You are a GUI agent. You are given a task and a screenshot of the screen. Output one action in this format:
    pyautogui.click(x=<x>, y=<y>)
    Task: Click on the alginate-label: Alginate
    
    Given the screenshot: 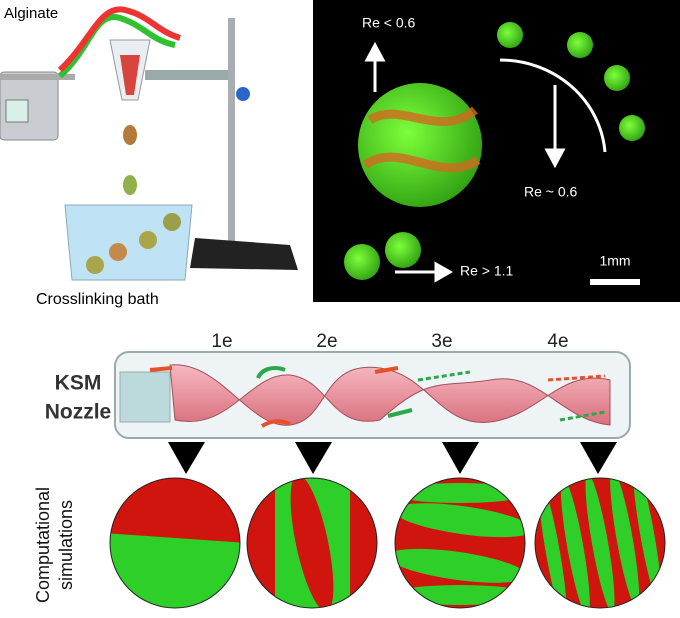 What is the action you would take?
    pyautogui.click(x=31, y=13)
    